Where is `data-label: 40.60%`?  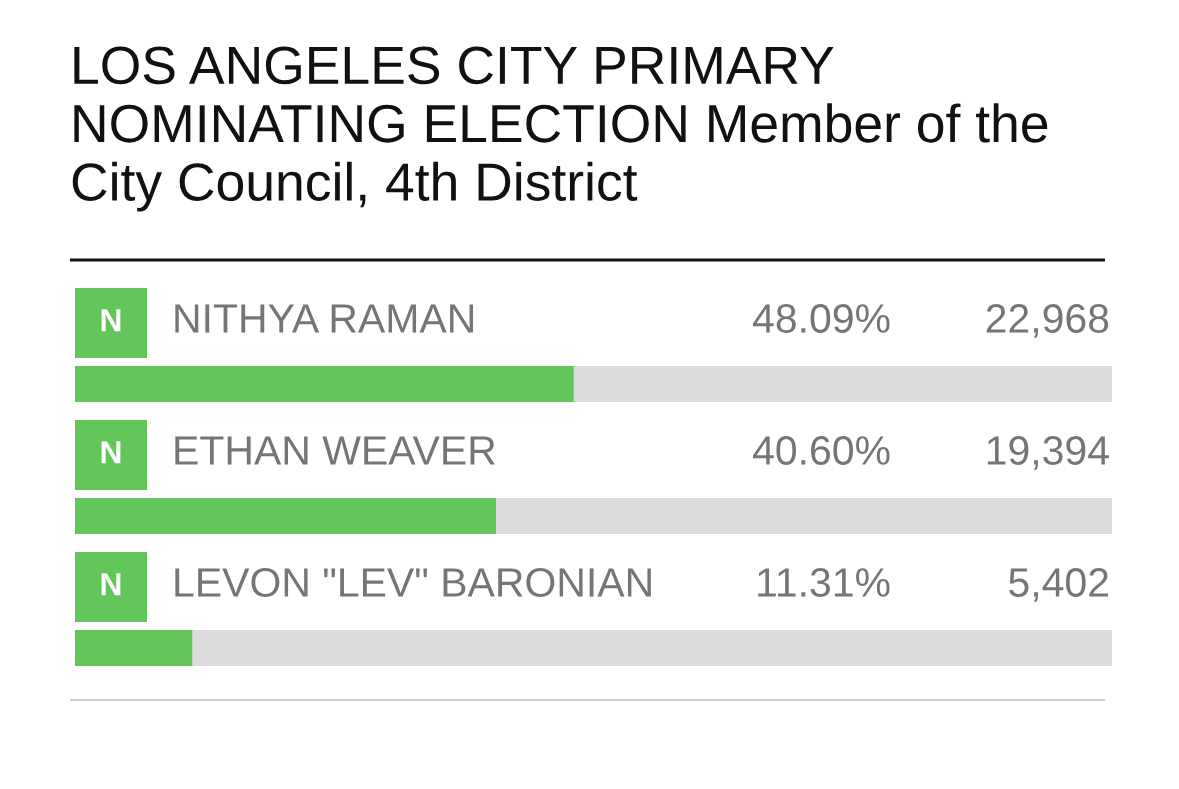 data-label: 40.60% is located at coordinates (821, 450).